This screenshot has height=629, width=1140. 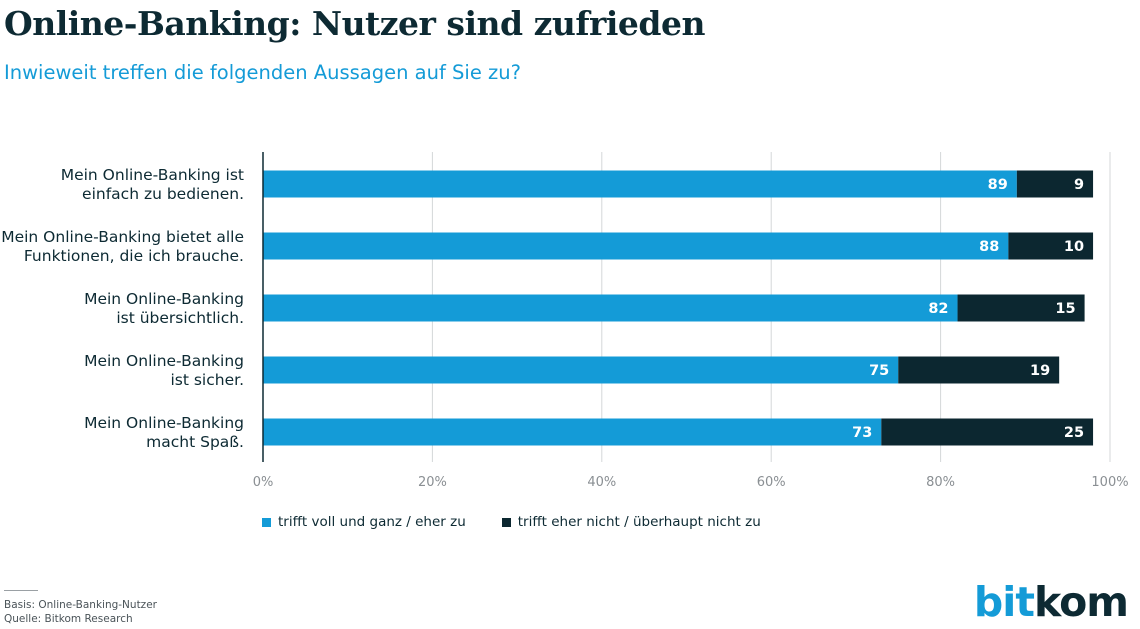 What do you see at coordinates (771, 482) in the screenshot?
I see `x-tick-label: 60%` at bounding box center [771, 482].